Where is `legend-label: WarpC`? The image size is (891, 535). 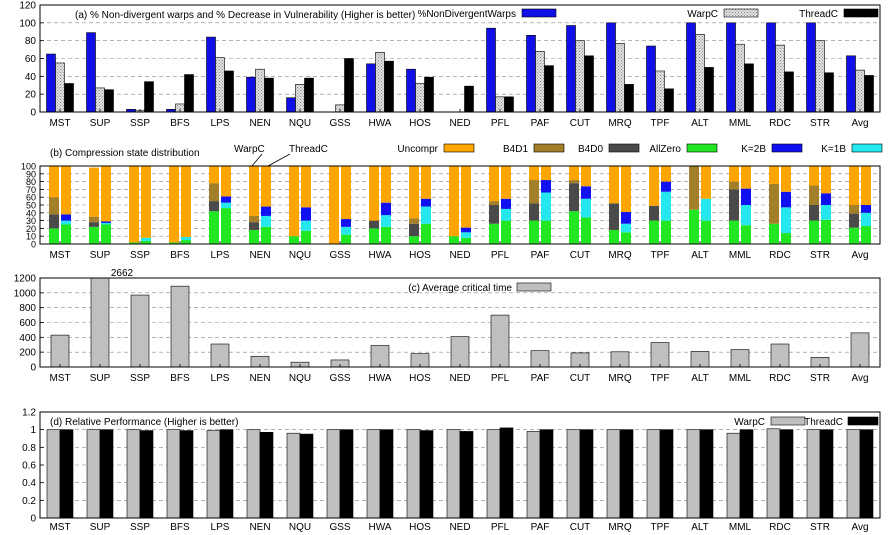 legend-label: WarpC is located at coordinates (702, 14).